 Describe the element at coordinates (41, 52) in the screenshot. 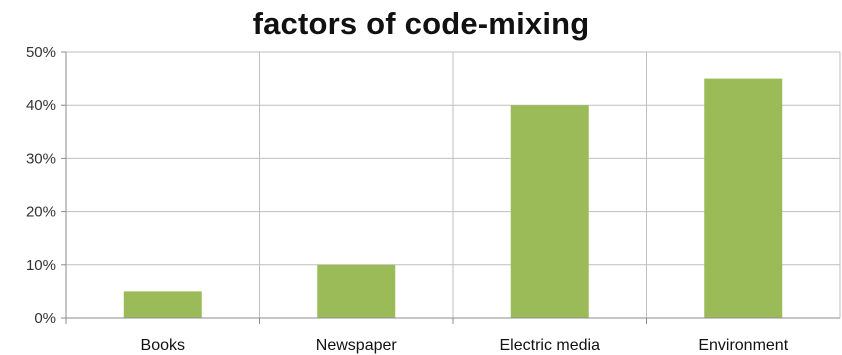

I see `y-tick-label: 50%` at that location.